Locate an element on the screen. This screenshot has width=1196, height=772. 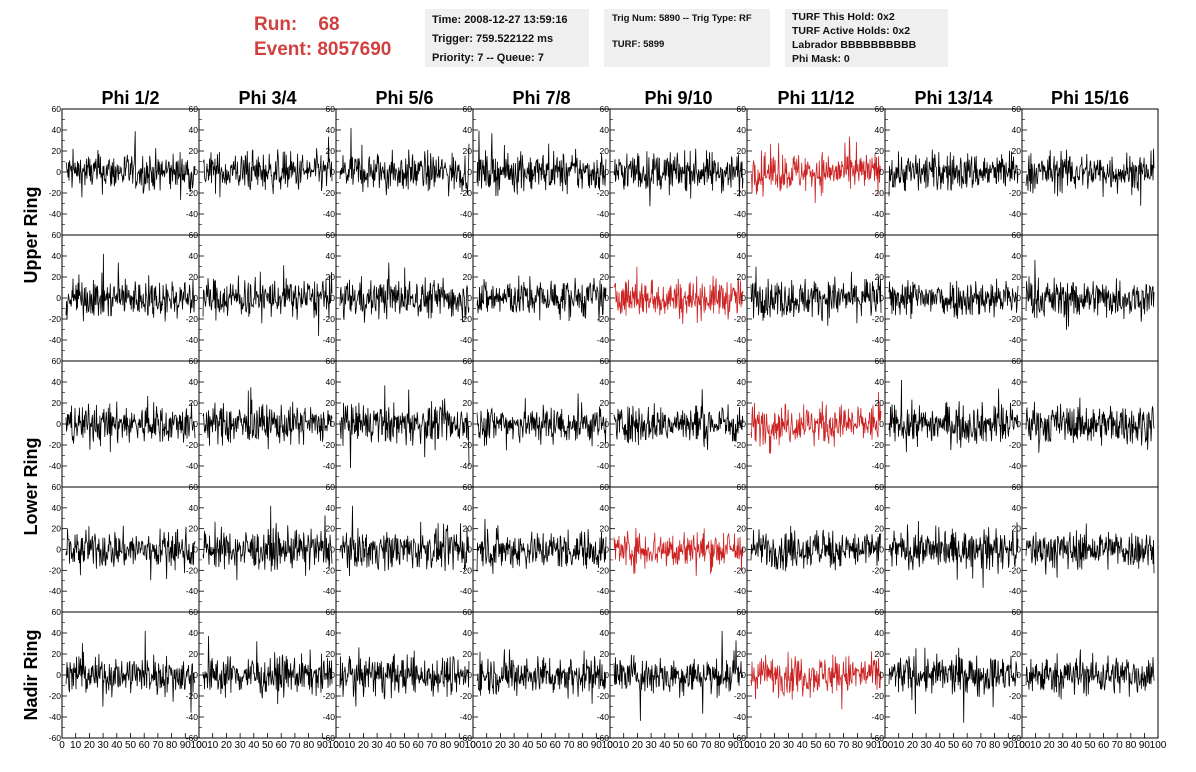
panel-frame is located at coordinates (1090, 424).